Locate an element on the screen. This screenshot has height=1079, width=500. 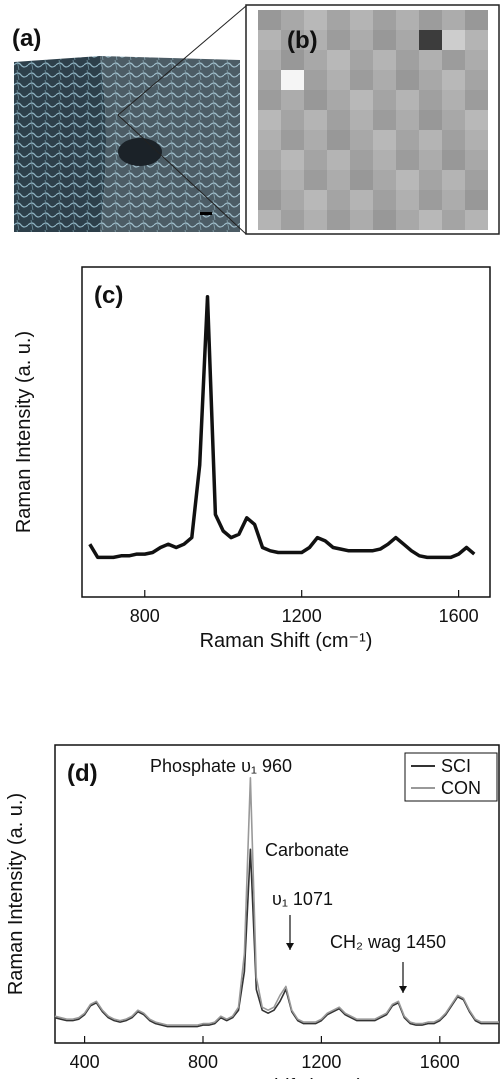
panel-label: (b) is located at coordinates (302, 40).